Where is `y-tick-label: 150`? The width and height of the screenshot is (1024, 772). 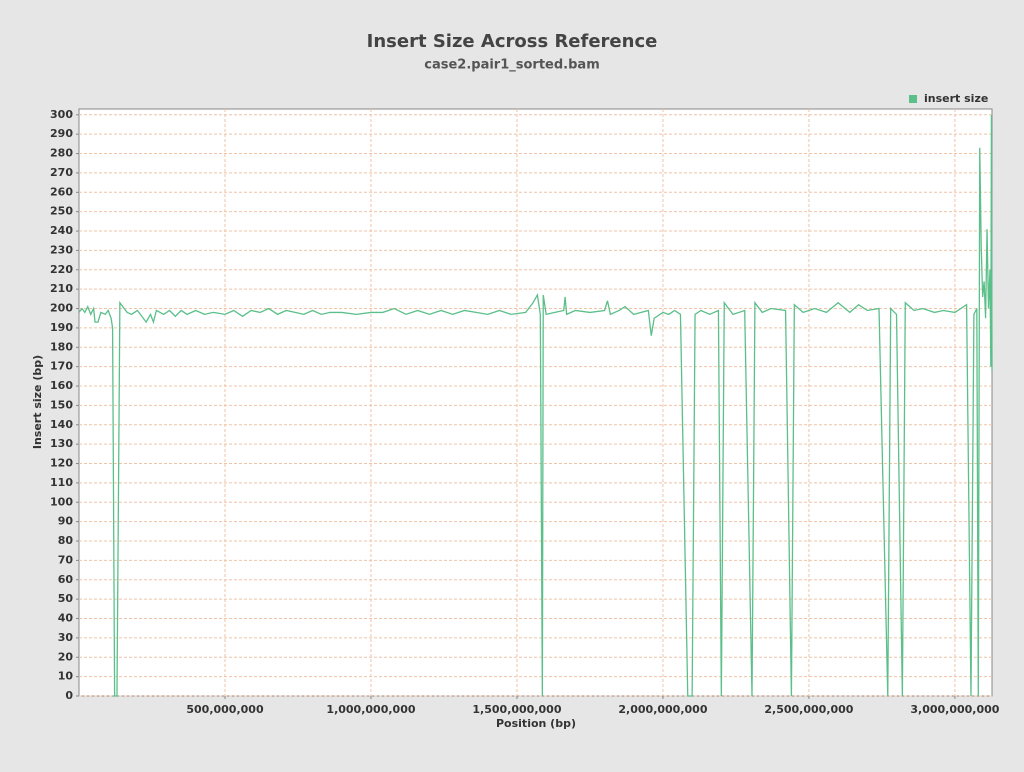
y-tick-label: 150 is located at coordinates (61, 404).